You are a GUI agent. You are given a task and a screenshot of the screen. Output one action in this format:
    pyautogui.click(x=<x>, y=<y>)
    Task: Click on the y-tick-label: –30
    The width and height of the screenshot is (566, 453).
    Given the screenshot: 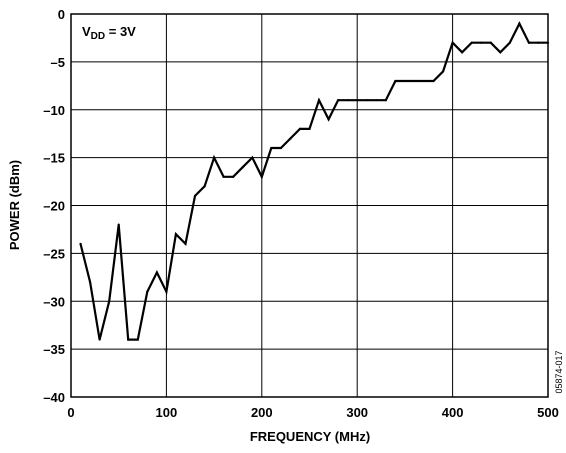 What is the action you would take?
    pyautogui.click(x=54, y=301)
    